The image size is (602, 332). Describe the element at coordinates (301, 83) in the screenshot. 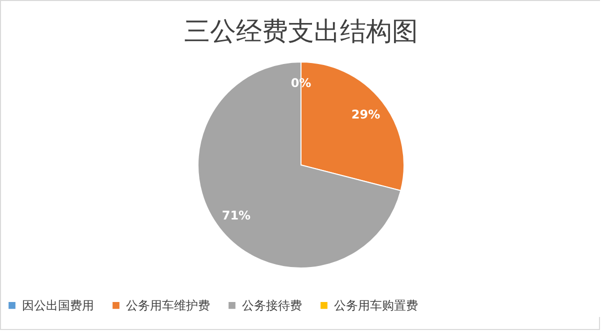

I see `text: 0%` at that location.